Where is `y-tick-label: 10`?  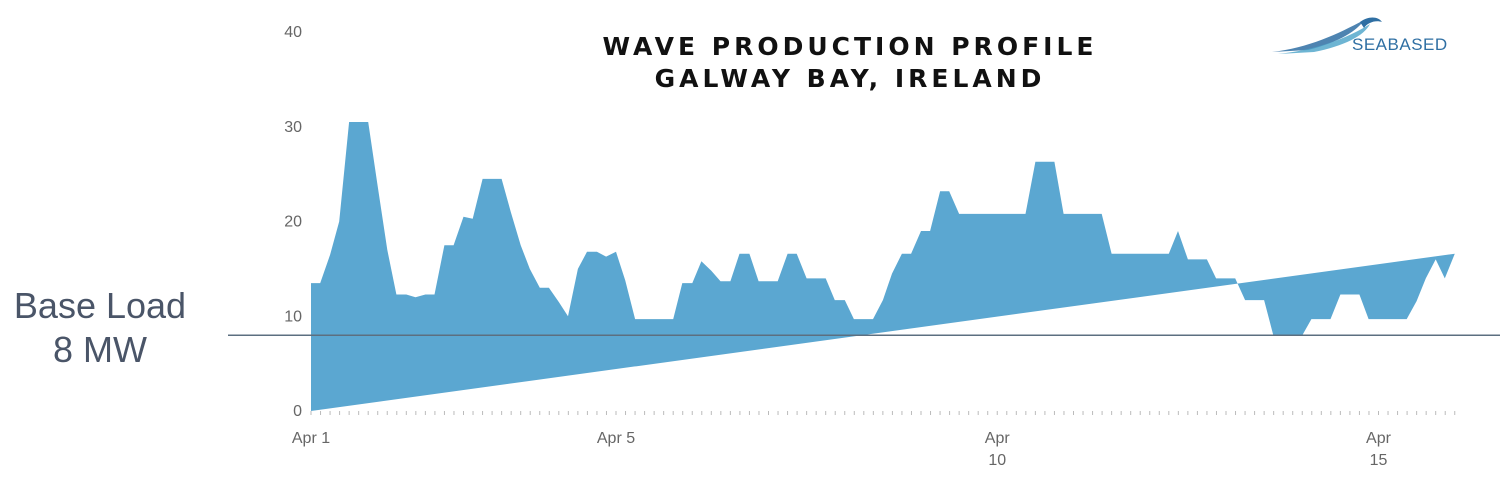 y-tick-label: 10 is located at coordinates (293, 316).